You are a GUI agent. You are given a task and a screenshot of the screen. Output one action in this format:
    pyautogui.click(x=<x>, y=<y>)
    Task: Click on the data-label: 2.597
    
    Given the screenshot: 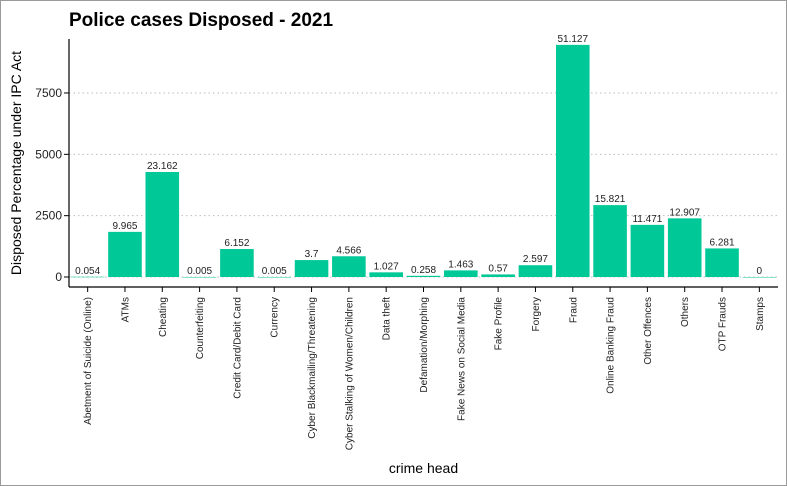 What is the action you would take?
    pyautogui.click(x=535, y=259)
    